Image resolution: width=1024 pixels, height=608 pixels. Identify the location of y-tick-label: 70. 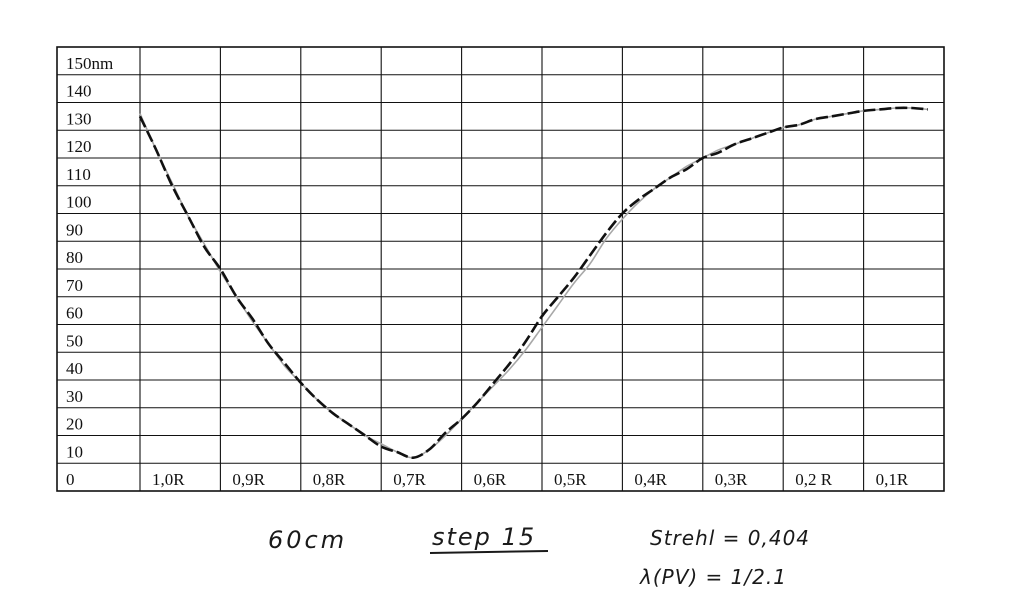
(74, 285).